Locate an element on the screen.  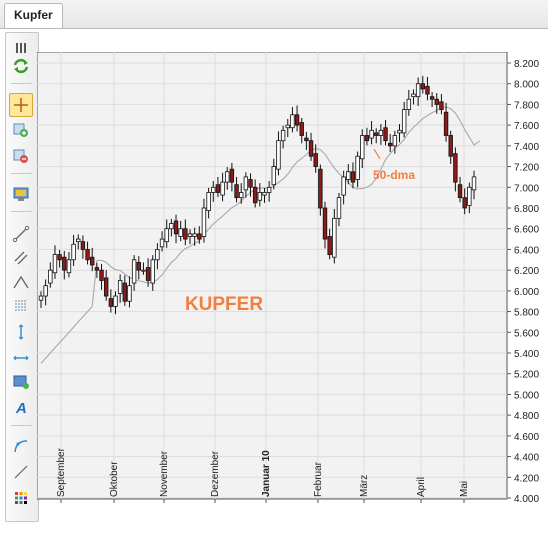
watermark-text: KUPFER is located at coordinates (224, 304).